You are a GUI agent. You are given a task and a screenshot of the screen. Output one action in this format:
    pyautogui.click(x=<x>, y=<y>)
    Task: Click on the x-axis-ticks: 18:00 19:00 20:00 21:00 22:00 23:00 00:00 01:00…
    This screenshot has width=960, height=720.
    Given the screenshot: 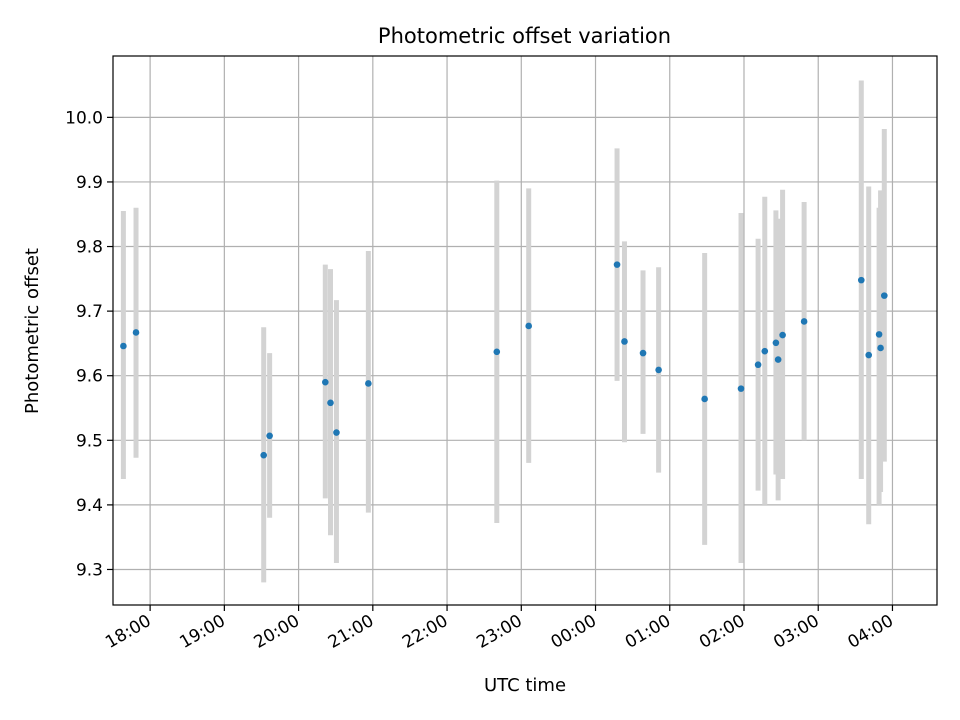 What is the action you would take?
    pyautogui.click(x=499, y=629)
    